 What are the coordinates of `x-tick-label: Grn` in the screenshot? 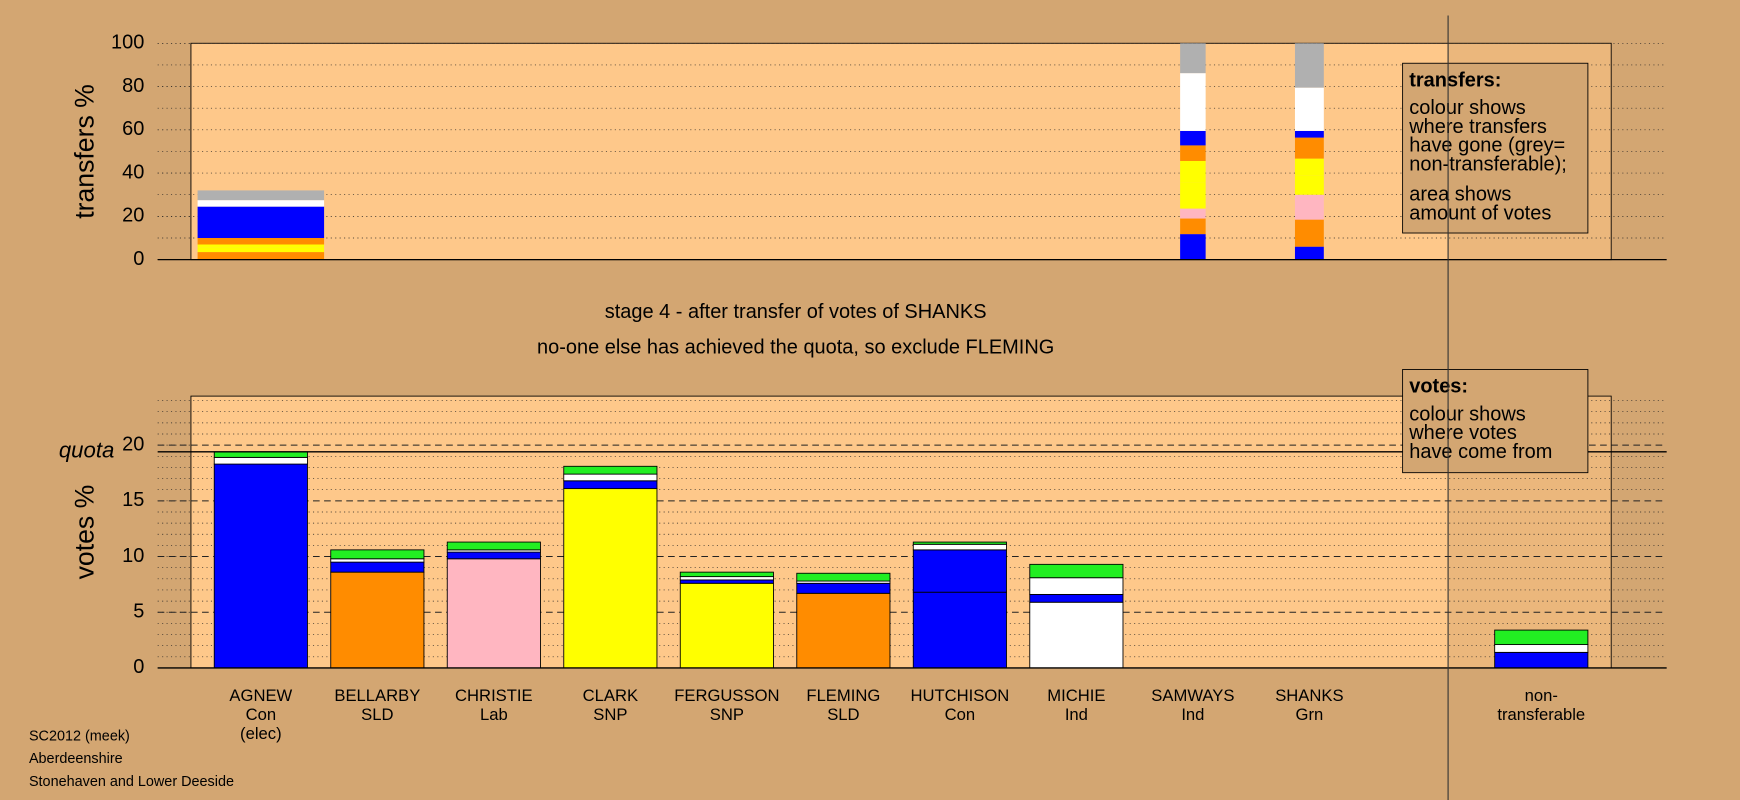 It's located at (1310, 714).